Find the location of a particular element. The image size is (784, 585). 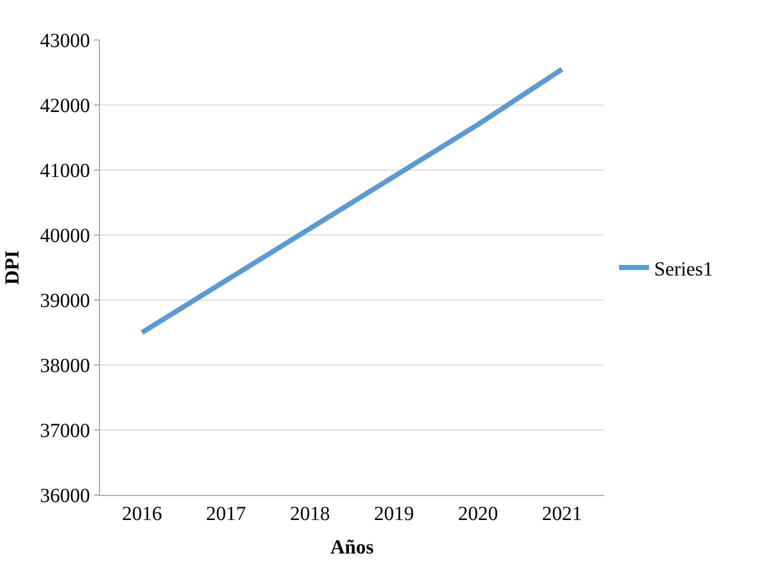

y-tick-label: 39000 is located at coordinates (65, 301).